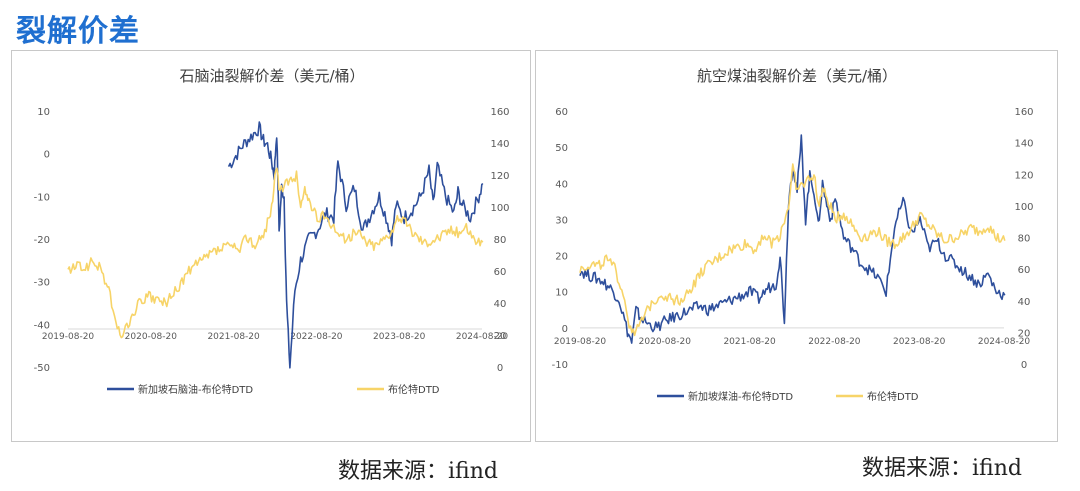 The width and height of the screenshot is (1080, 491). I want to click on series-line-spread, so click(355, 245).